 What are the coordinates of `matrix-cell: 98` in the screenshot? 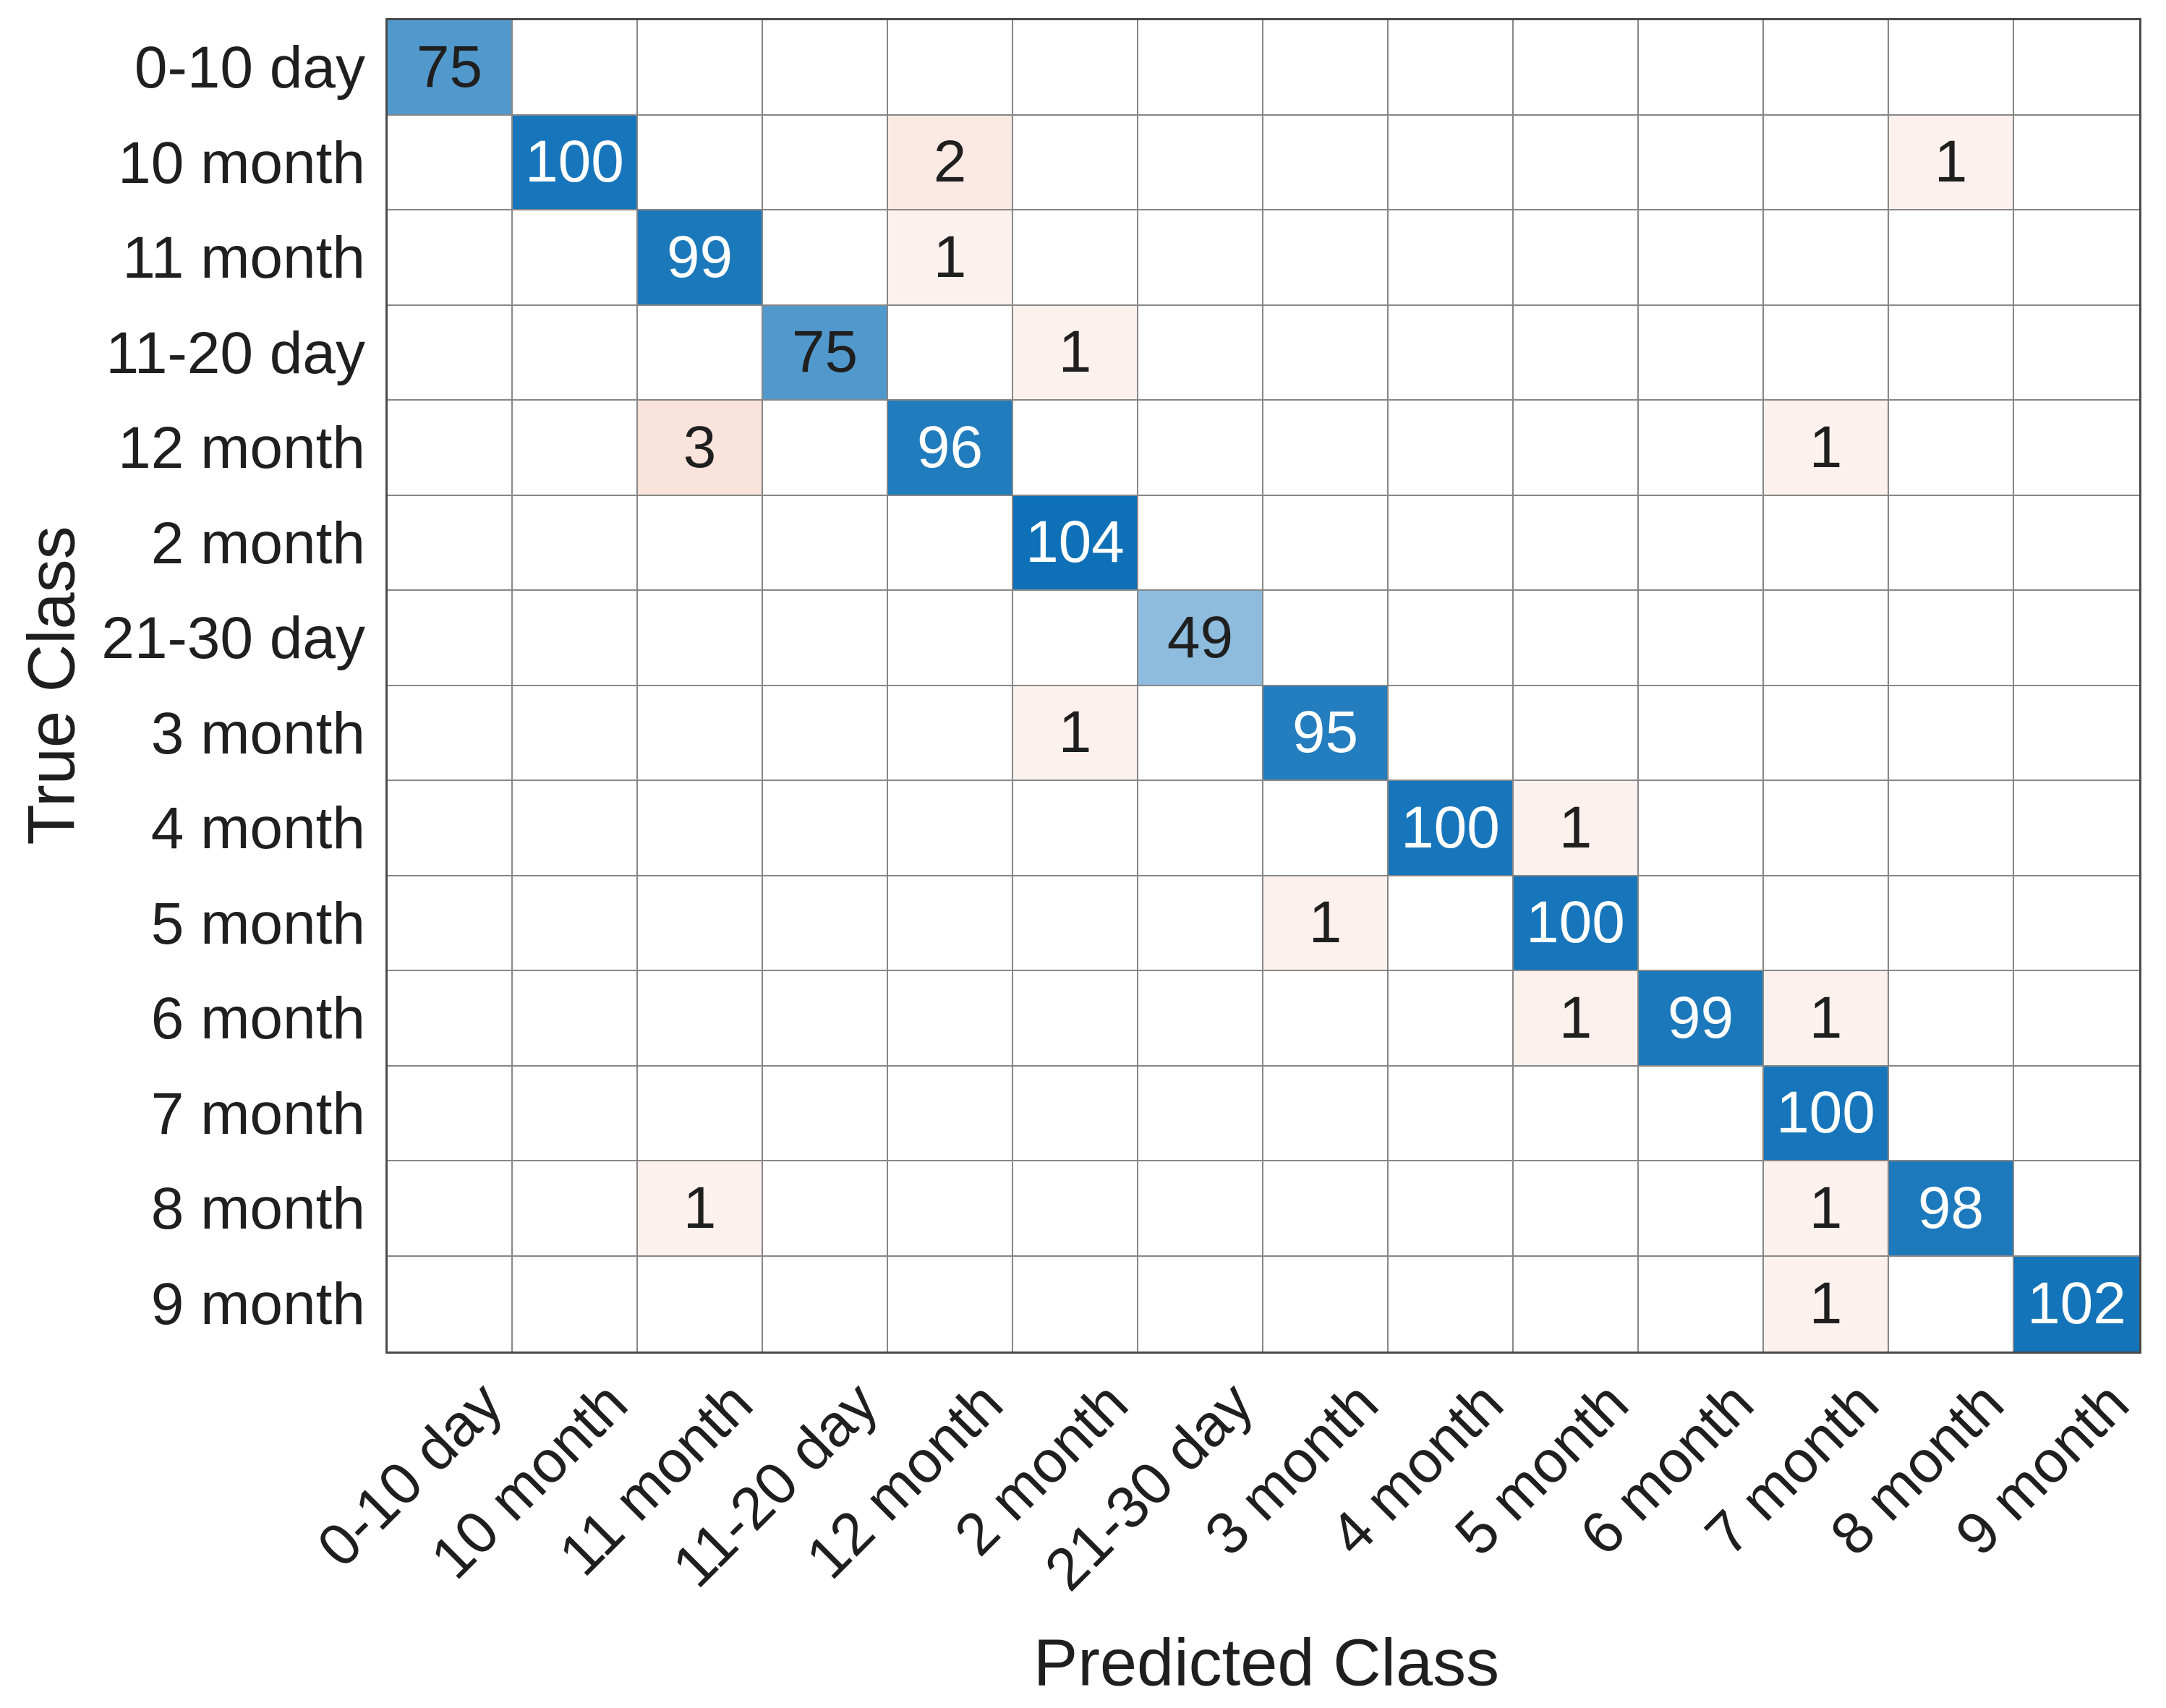 It's located at (1952, 1209).